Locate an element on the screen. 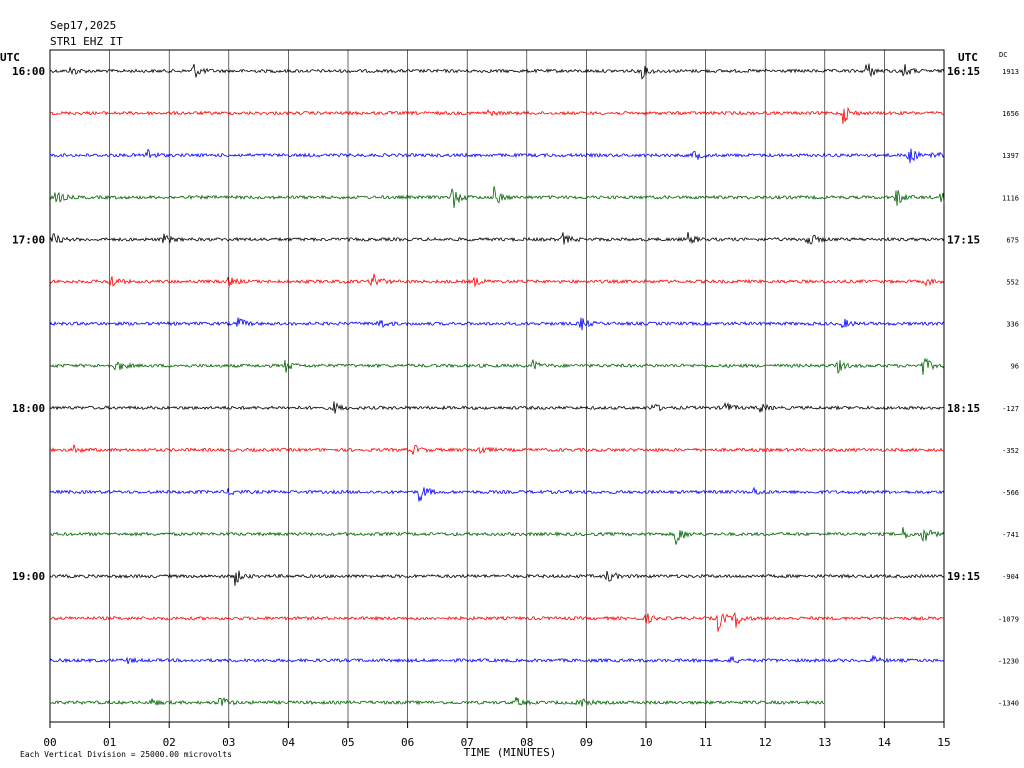  x-tick-label: 06 is located at coordinates (407, 742).